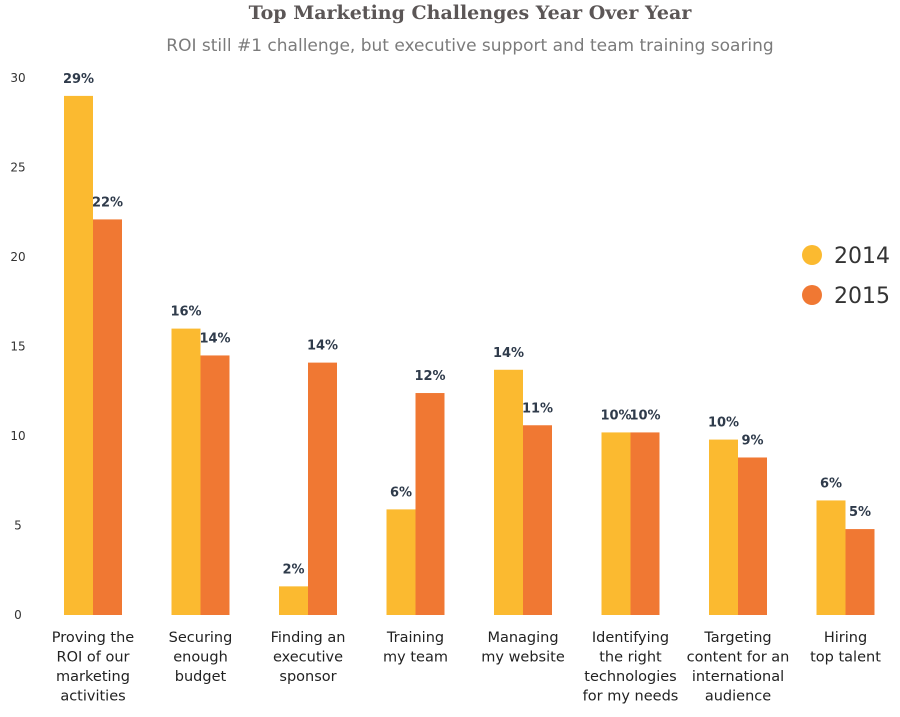  Describe the element at coordinates (812, 295) in the screenshot. I see `legend-marker-2015` at that location.